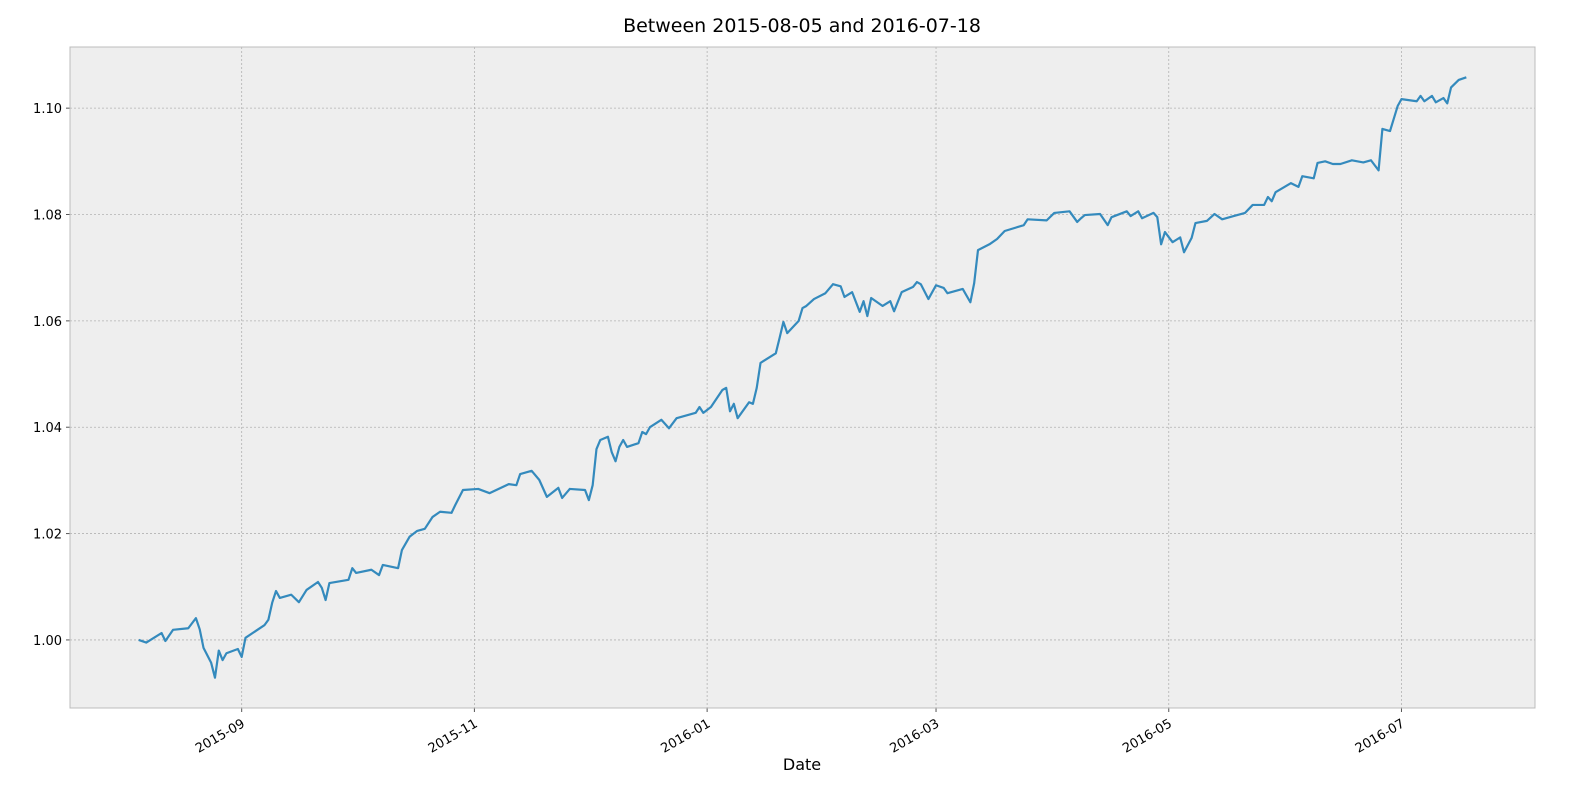 The height and width of the screenshot is (802, 1596). Describe the element at coordinates (802, 26) in the screenshot. I see `chart-title: Between 2015-08-05 and 2016-07-18` at that location.